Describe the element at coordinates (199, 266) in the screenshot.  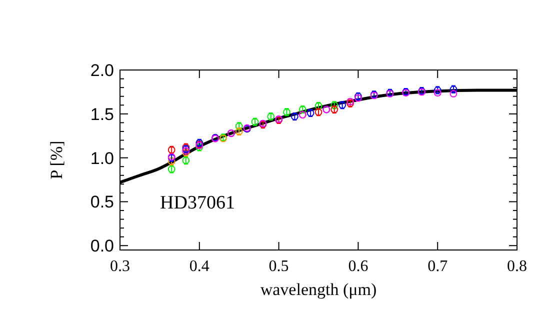
I see `x-tick-label: 0.4` at that location.